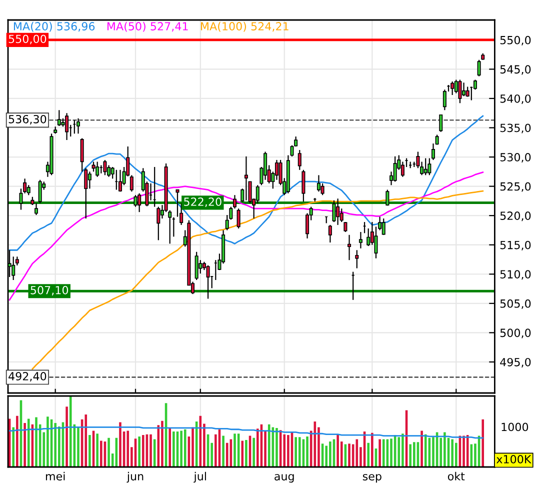 The image size is (545, 500). Describe the element at coordinates (515, 275) in the screenshot. I see `y-tick-label: 510,0` at that location.